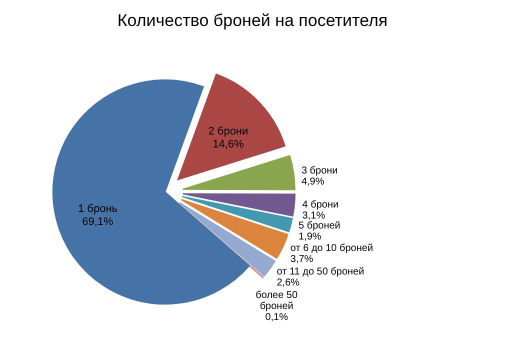  Describe the element at coordinates (319, 171) in the screenshot. I see `slice-label: 3 брони` at that location.